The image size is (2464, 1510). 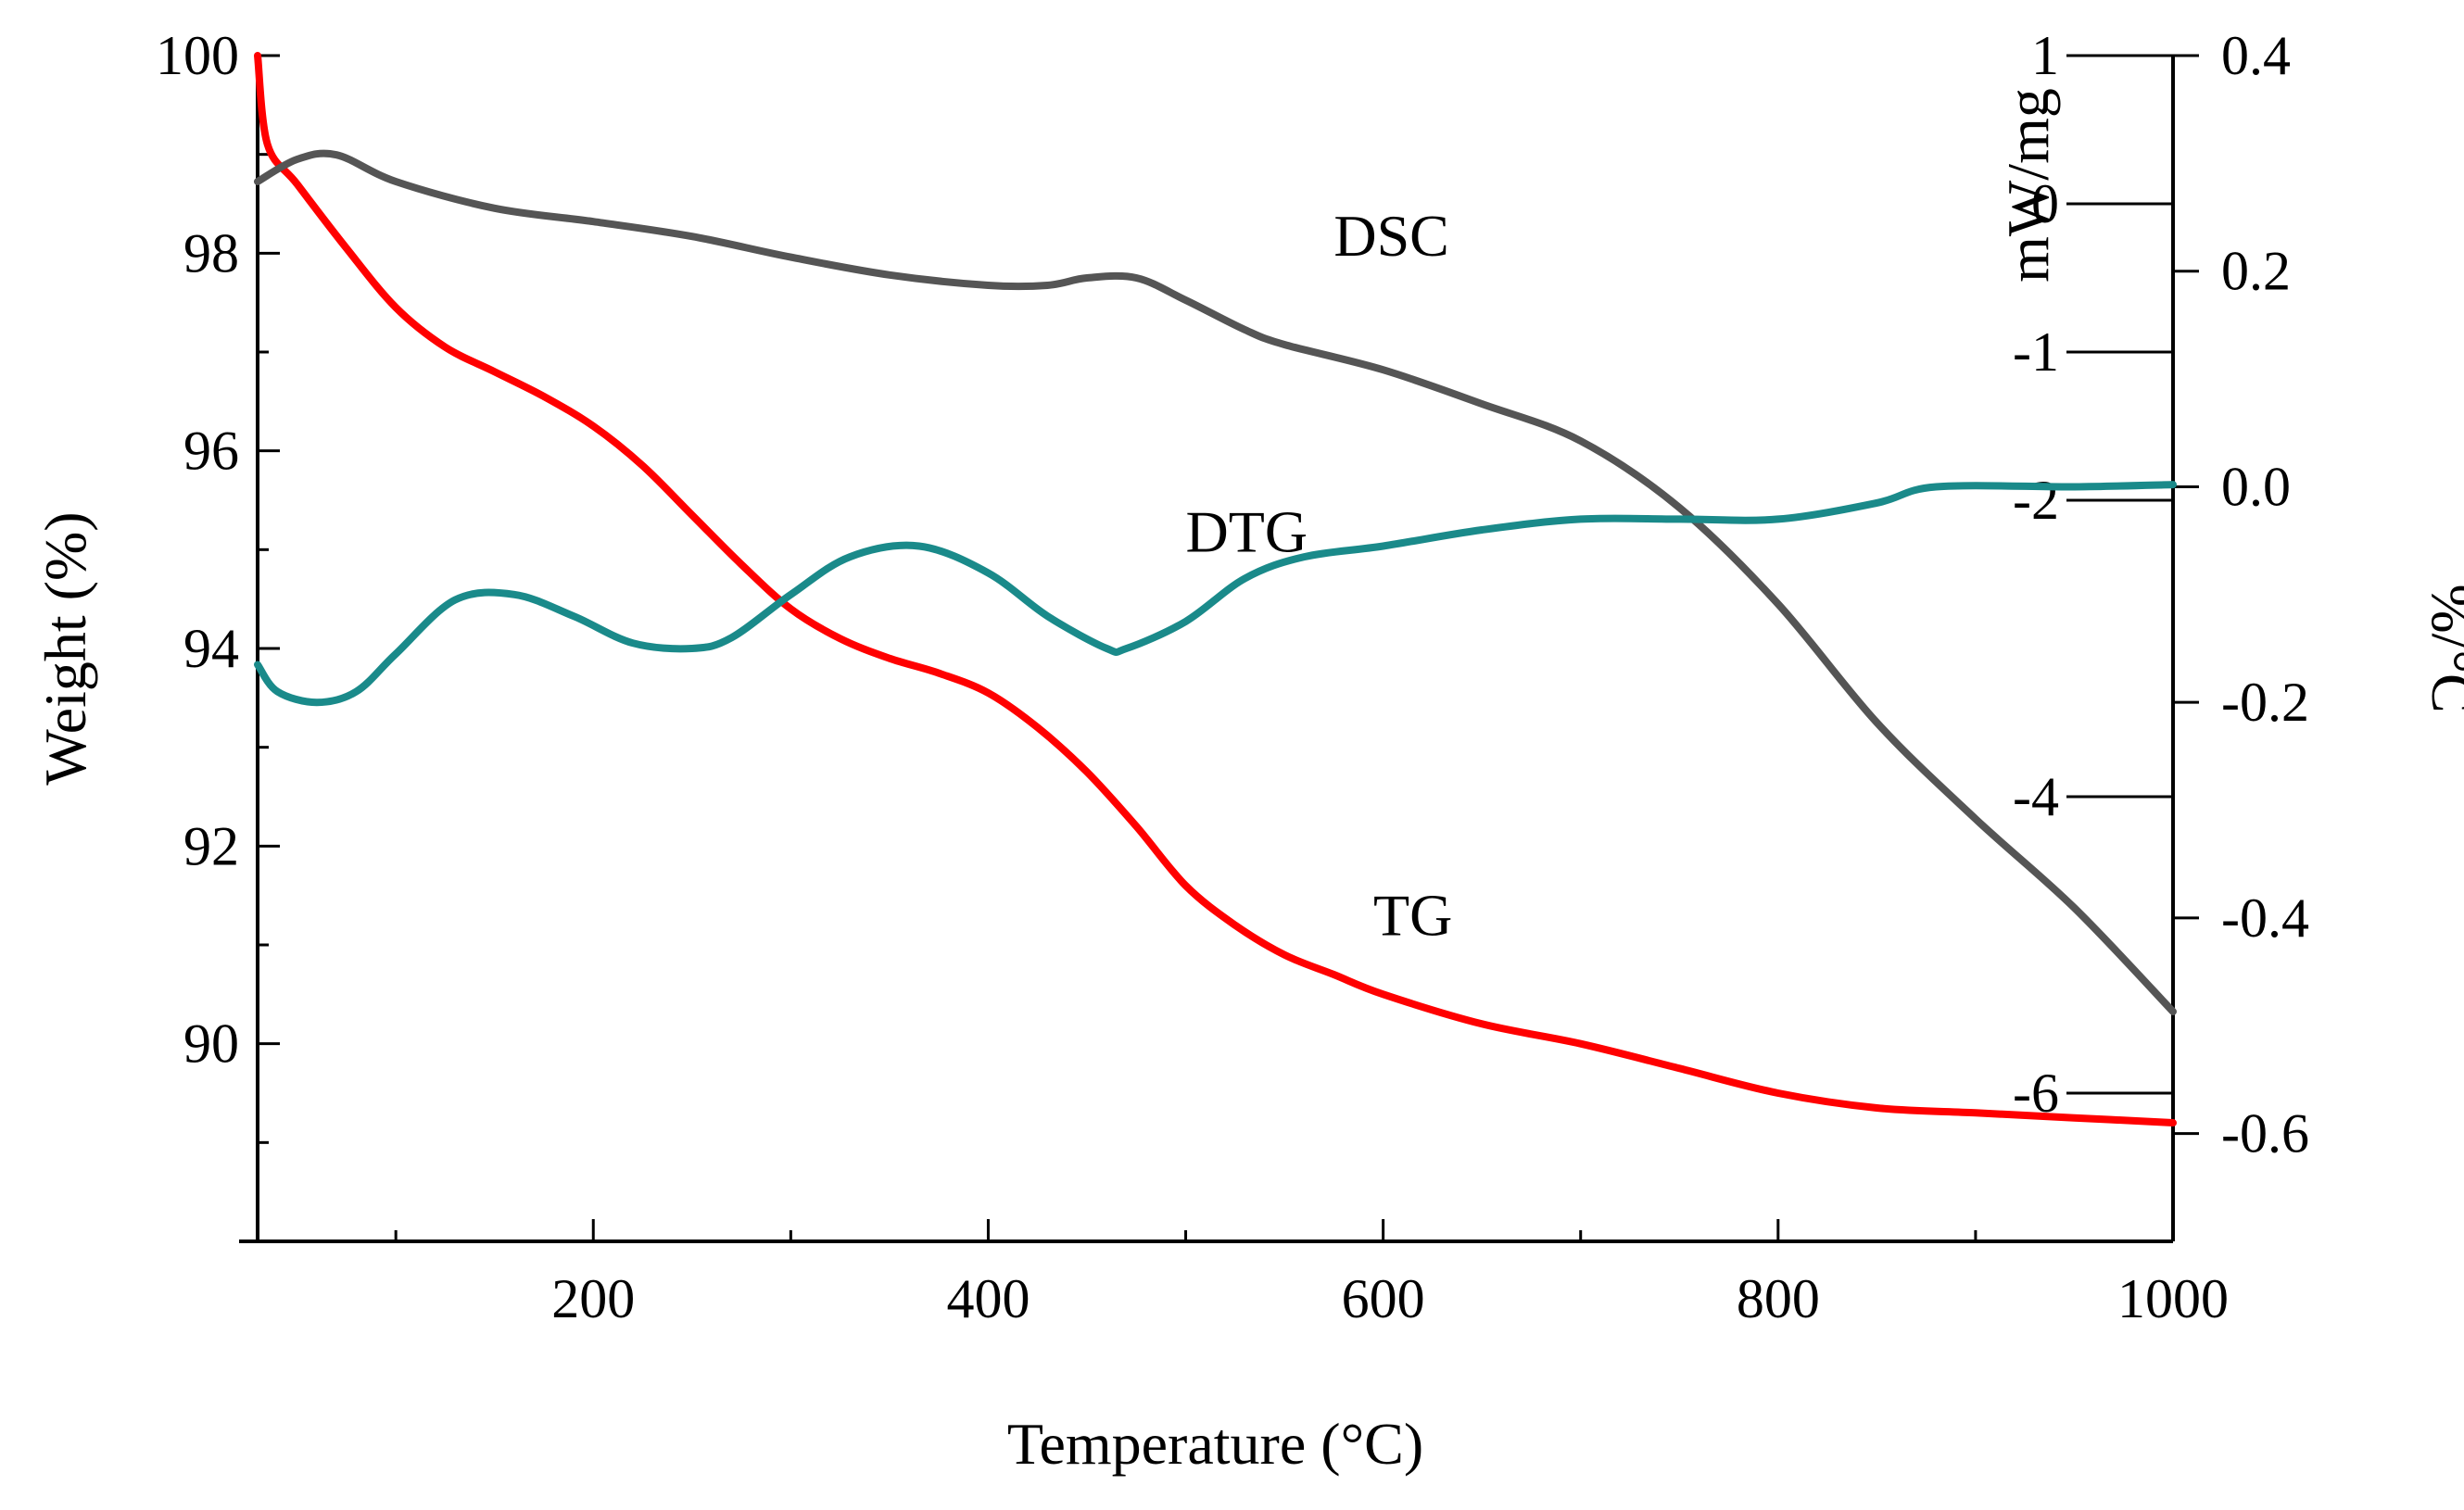 I want to click on dsc-tick-label: -2, so click(x=2036, y=500).